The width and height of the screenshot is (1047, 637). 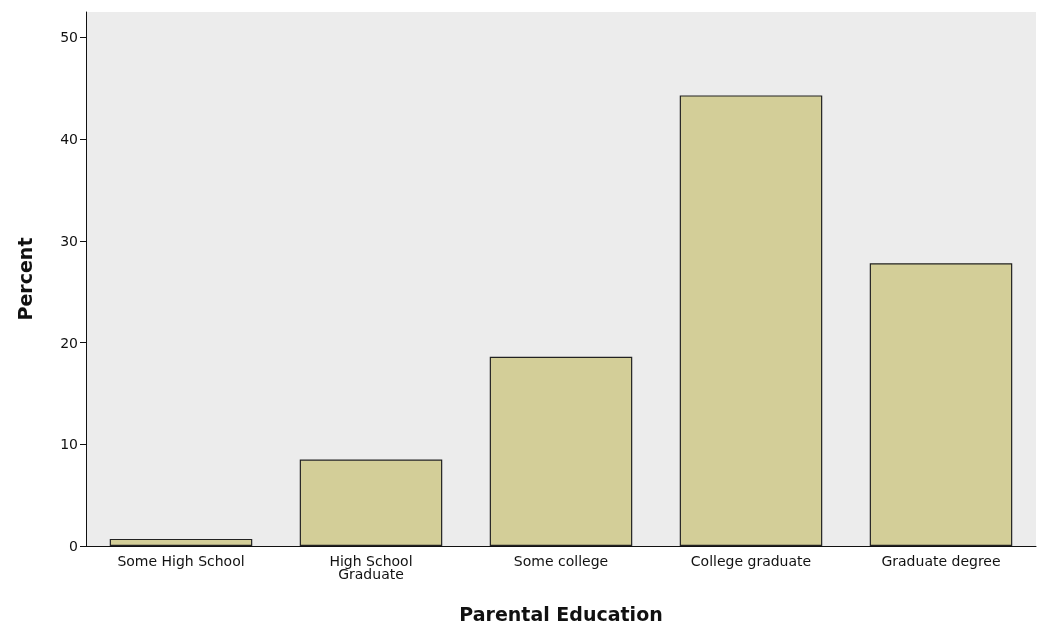 What do you see at coordinates (73, 546) in the screenshot?
I see `y-tick-label: 0` at bounding box center [73, 546].